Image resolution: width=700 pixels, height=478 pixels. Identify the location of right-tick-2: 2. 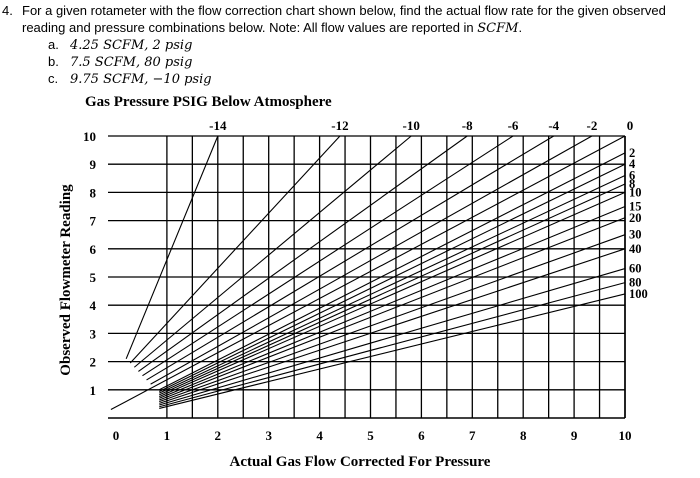
(632, 153).